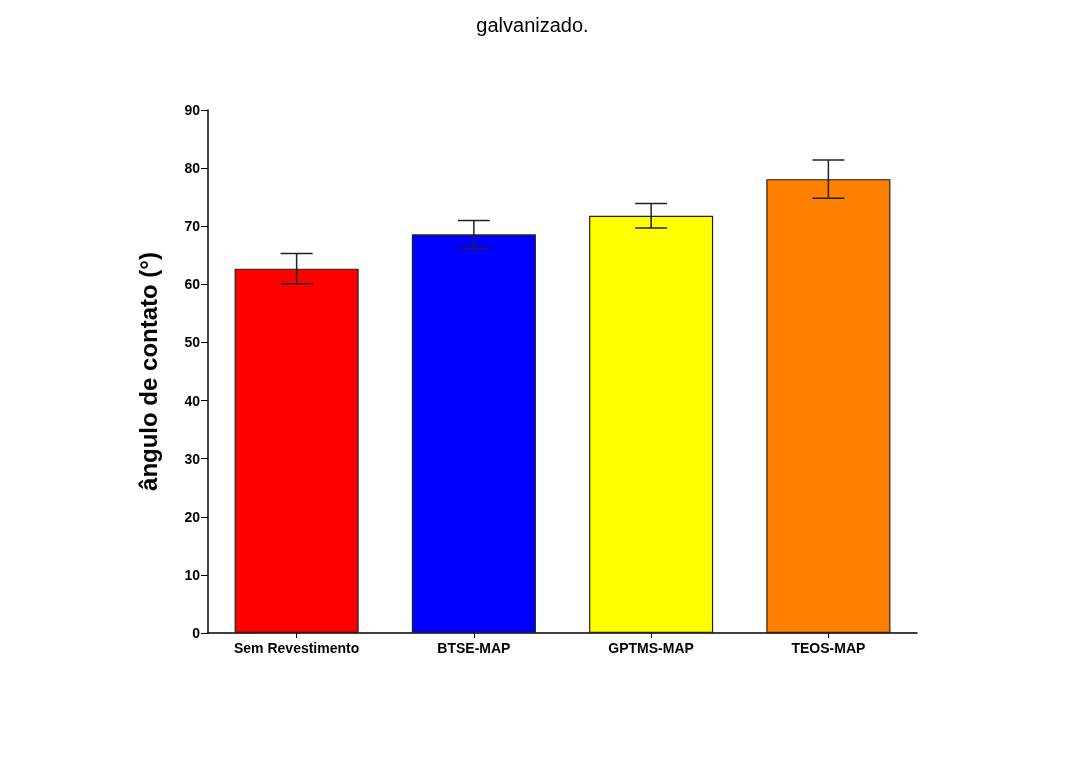 This screenshot has height=762, width=1065. I want to click on y-tick-label: 60, so click(192, 284).